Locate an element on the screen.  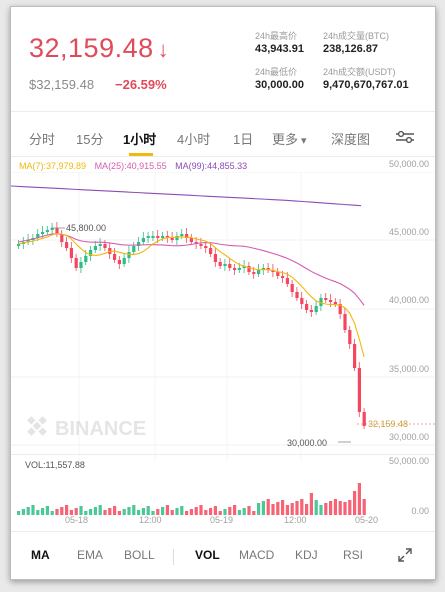
indicator-kdj: KDJ is located at coordinates (306, 555).